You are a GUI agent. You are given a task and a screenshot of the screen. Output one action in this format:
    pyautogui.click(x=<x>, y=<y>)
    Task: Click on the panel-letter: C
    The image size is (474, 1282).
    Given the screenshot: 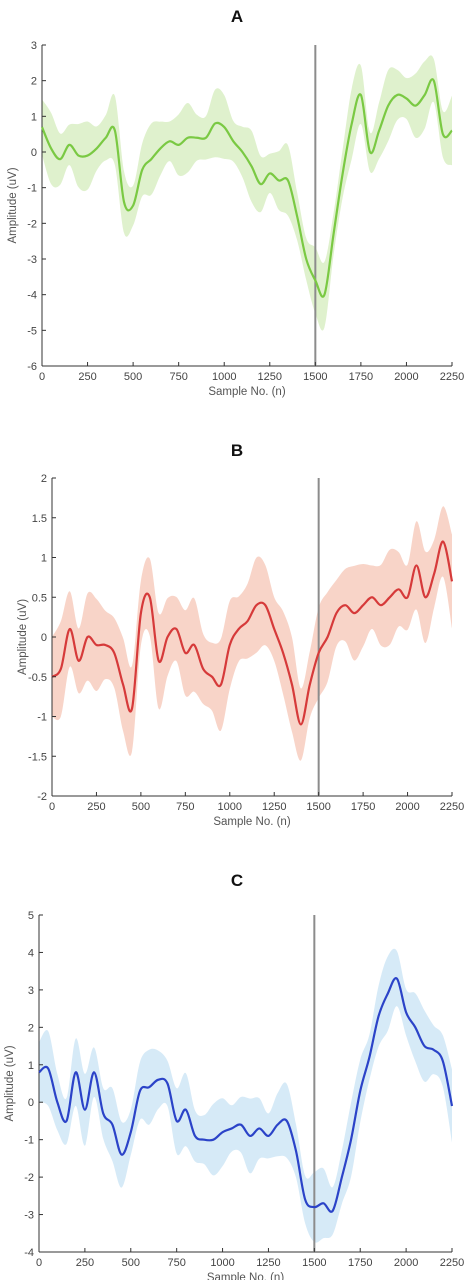 What is the action you would take?
    pyautogui.click(x=237, y=880)
    